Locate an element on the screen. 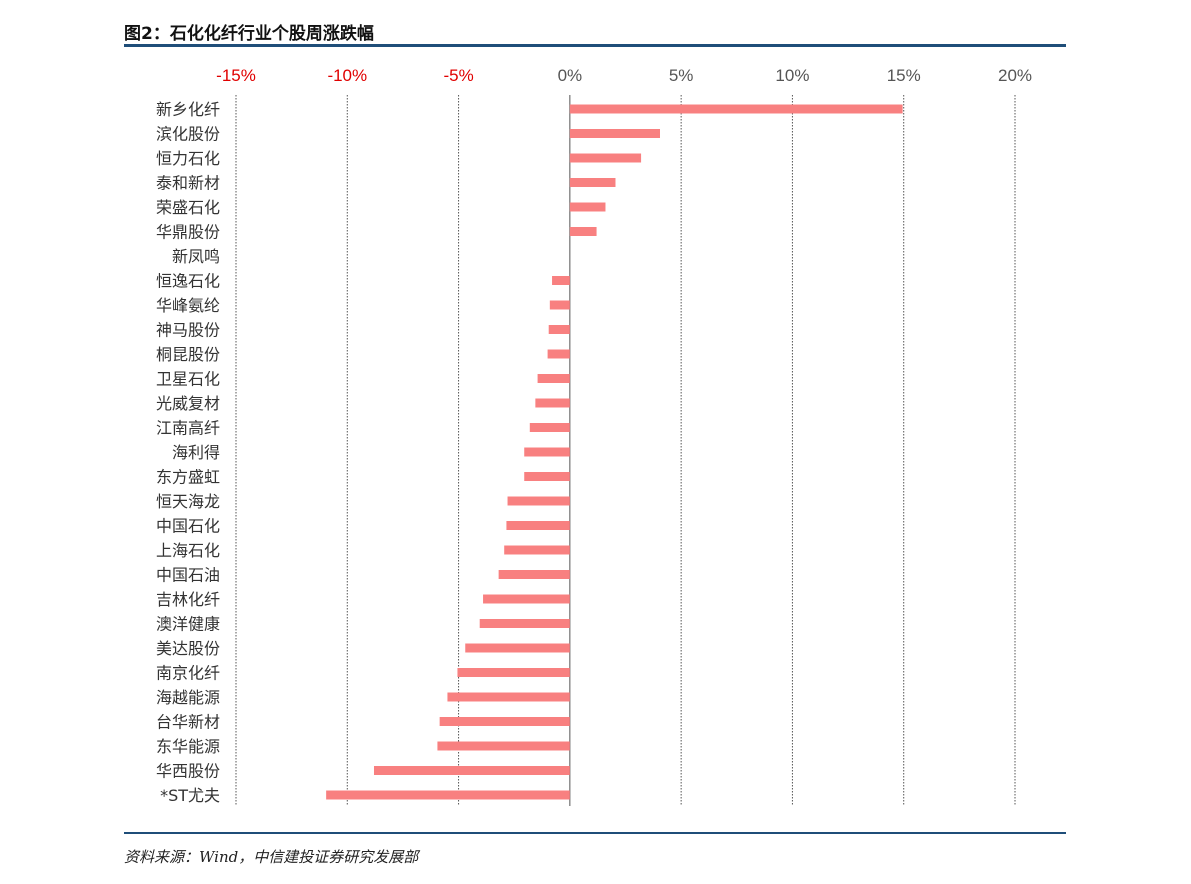 Image resolution: width=1191 pixels, height=884 pixels. category-label: 卫星石化 is located at coordinates (188, 379).